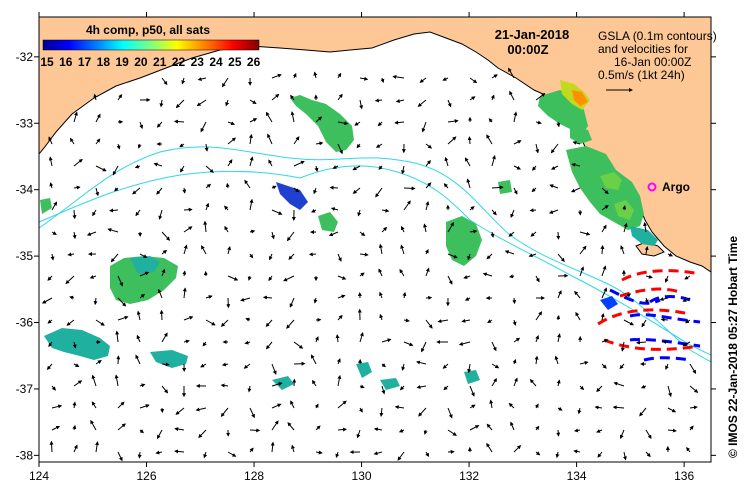 This screenshot has width=749, height=496. Describe the element at coordinates (652, 62) in the screenshot. I see `legend-line-3: 16-Jan 00:00Z` at that location.